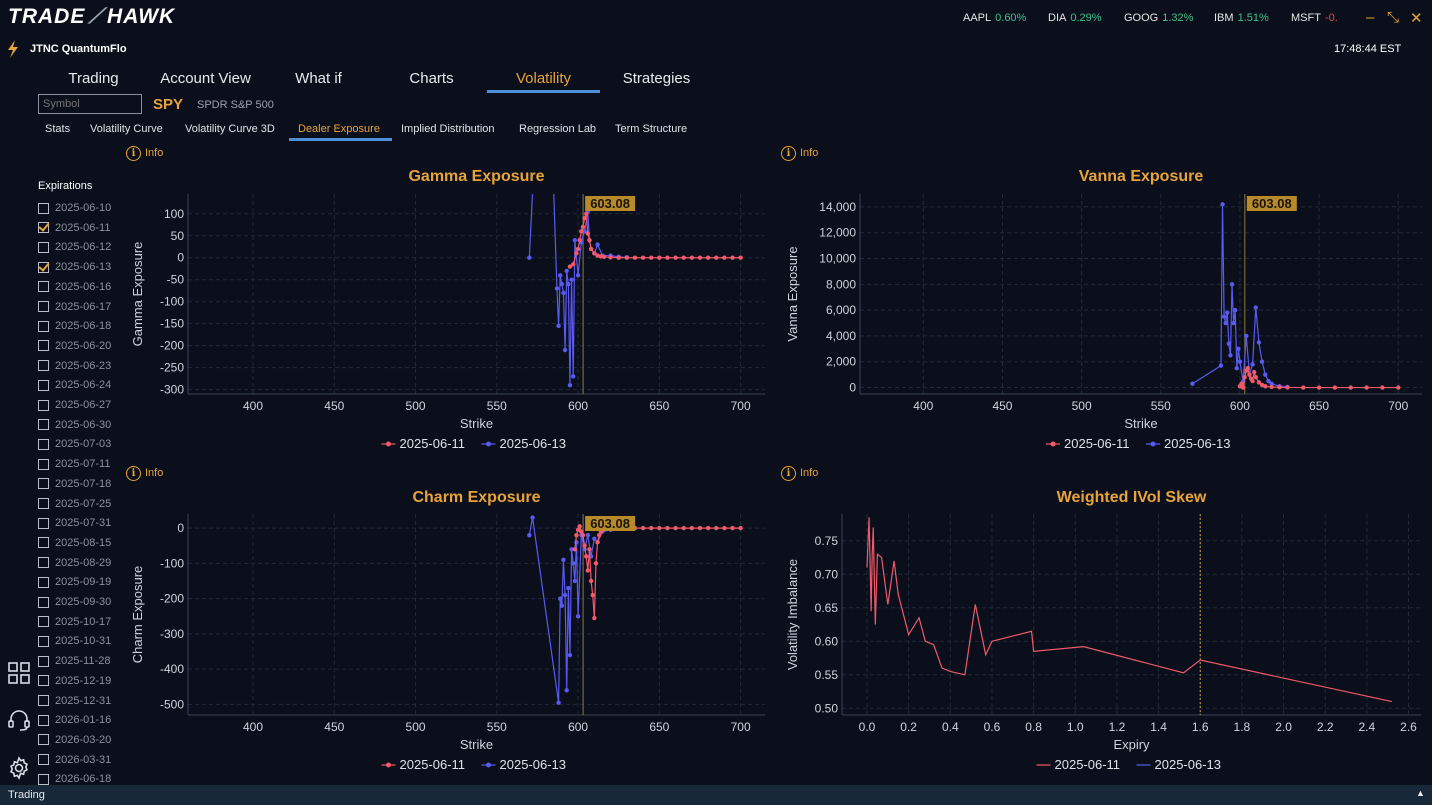  What do you see at coordinates (74, 523) in the screenshot?
I see `expiration-item: 2025-07-31` at bounding box center [74, 523].